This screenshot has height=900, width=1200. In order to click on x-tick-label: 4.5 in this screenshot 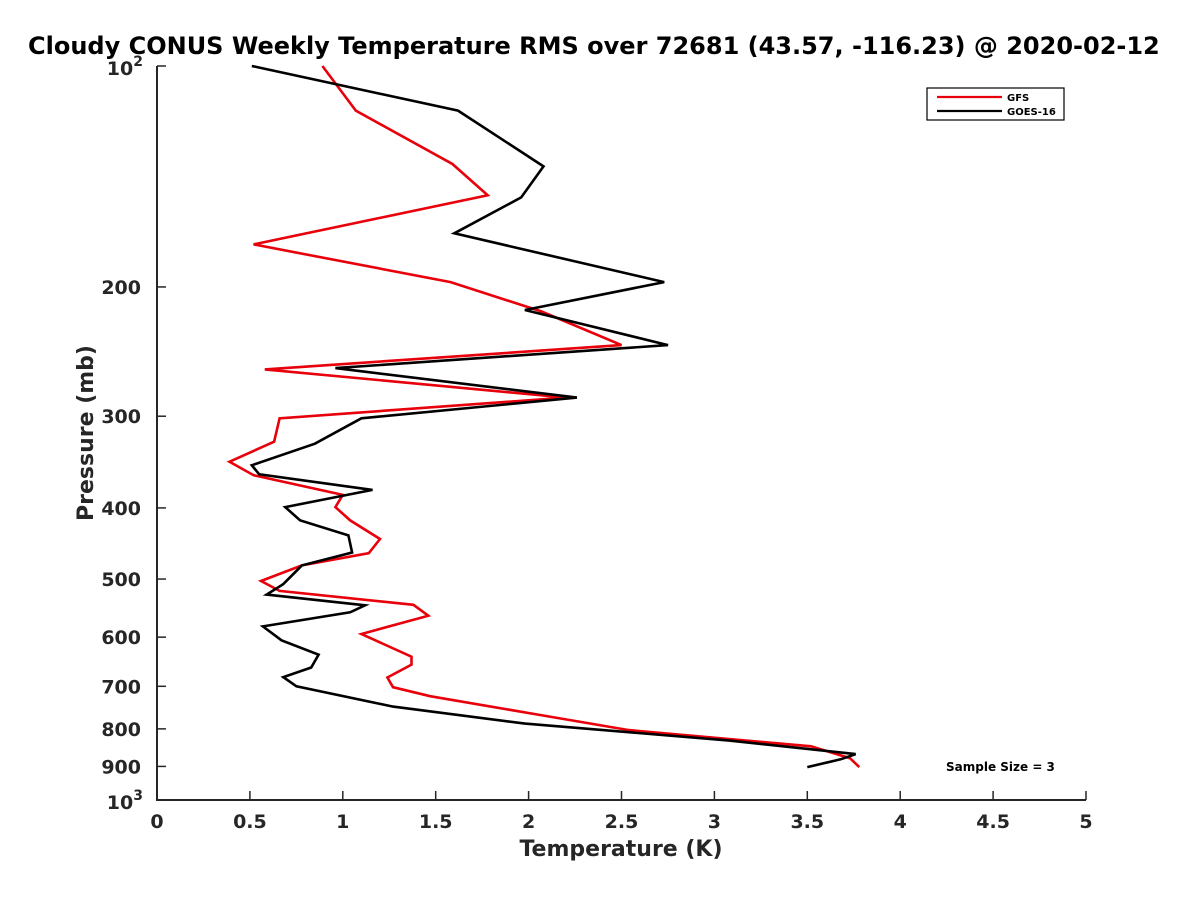, I will do `click(993, 822)`.